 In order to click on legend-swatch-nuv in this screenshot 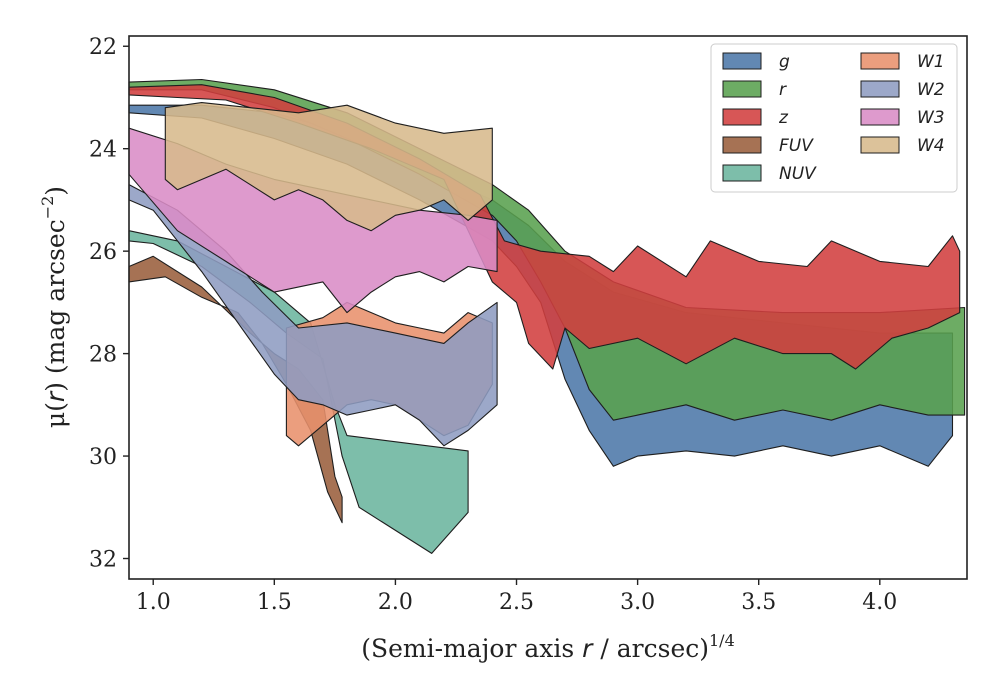, I will do `click(742, 173)`.